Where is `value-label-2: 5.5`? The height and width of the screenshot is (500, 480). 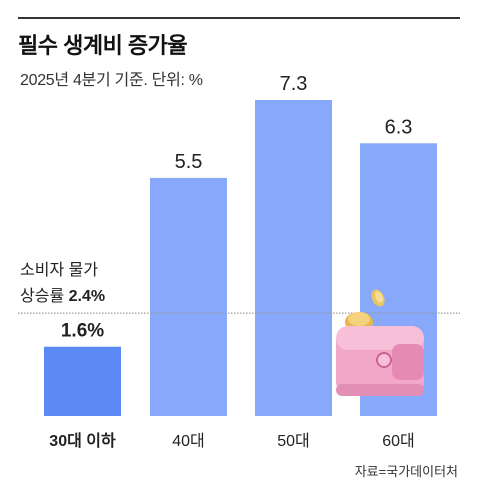 value-label-2: 5.5 is located at coordinates (189, 162).